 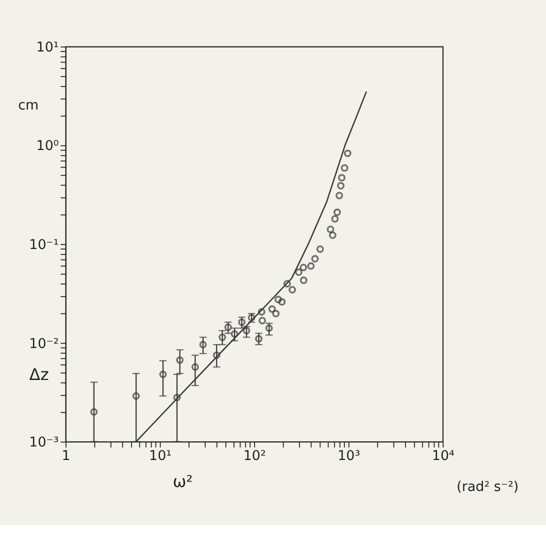 What do you see at coordinates (47, 146) in the screenshot?
I see `y-tick-label: 10⁰` at bounding box center [47, 146].